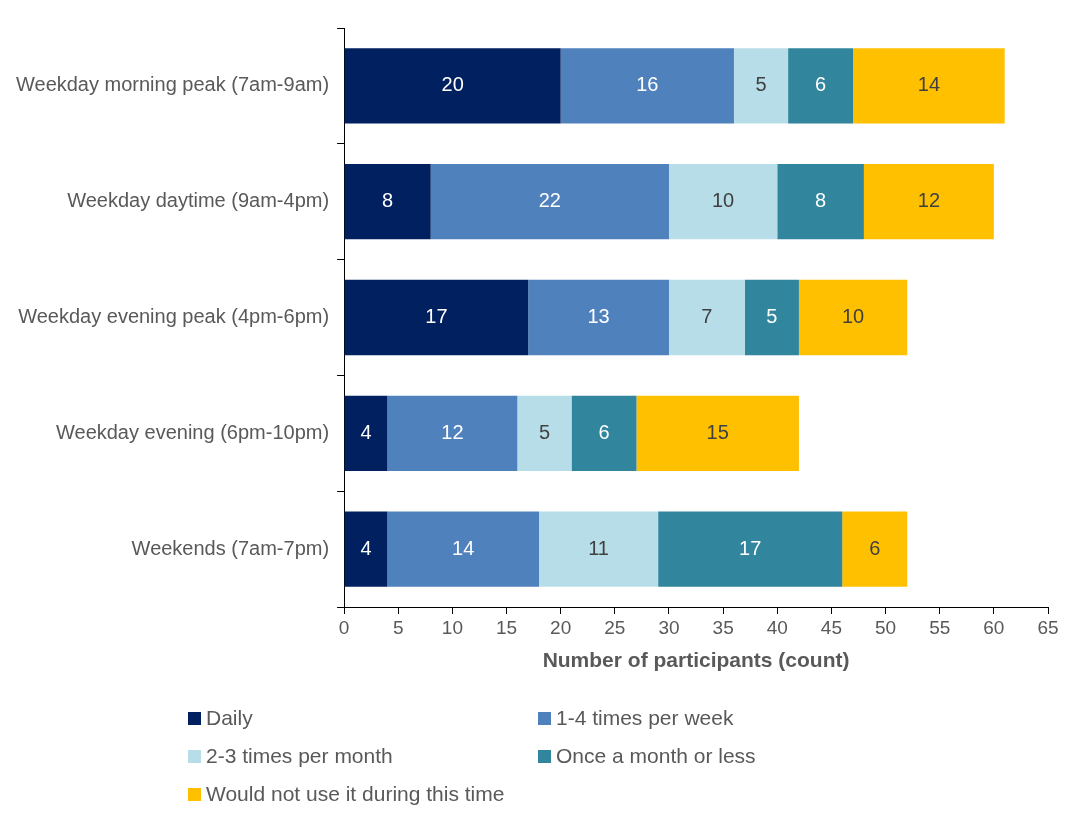 This screenshot has height=823, width=1076. I want to click on x-axis-title: Number of participants (count), so click(696, 660).